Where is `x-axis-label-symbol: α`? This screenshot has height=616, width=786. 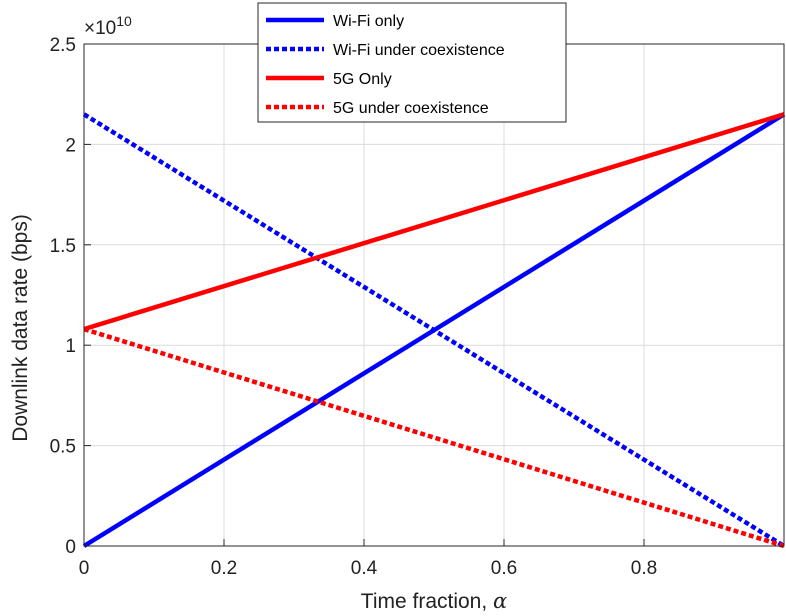 x-axis-label-symbol: α is located at coordinates (500, 601).